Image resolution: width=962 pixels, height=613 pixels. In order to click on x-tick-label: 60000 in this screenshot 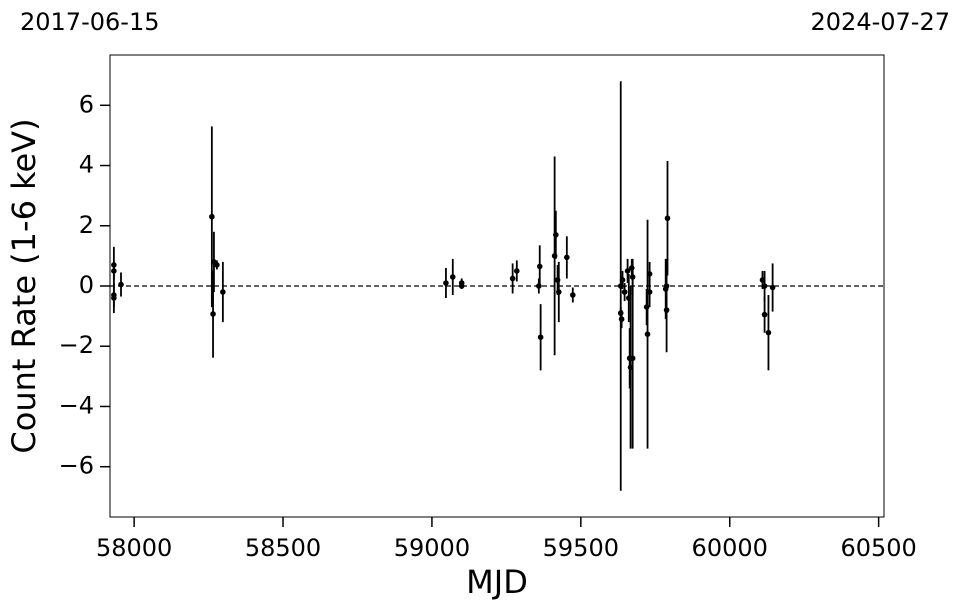, I will do `click(730, 548)`.